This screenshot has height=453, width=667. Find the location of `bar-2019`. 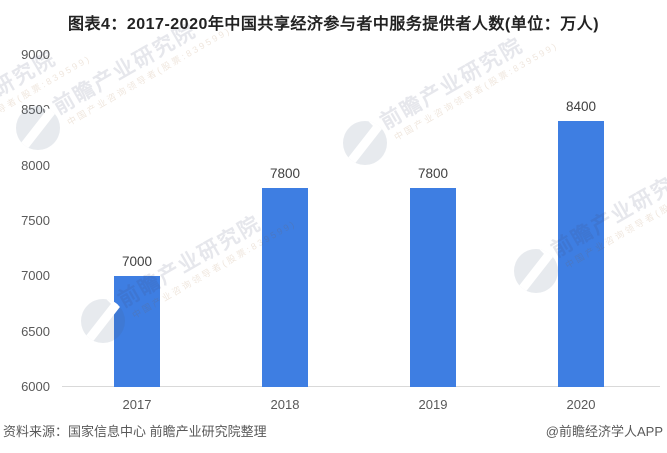

bar-2019 is located at coordinates (433, 287).